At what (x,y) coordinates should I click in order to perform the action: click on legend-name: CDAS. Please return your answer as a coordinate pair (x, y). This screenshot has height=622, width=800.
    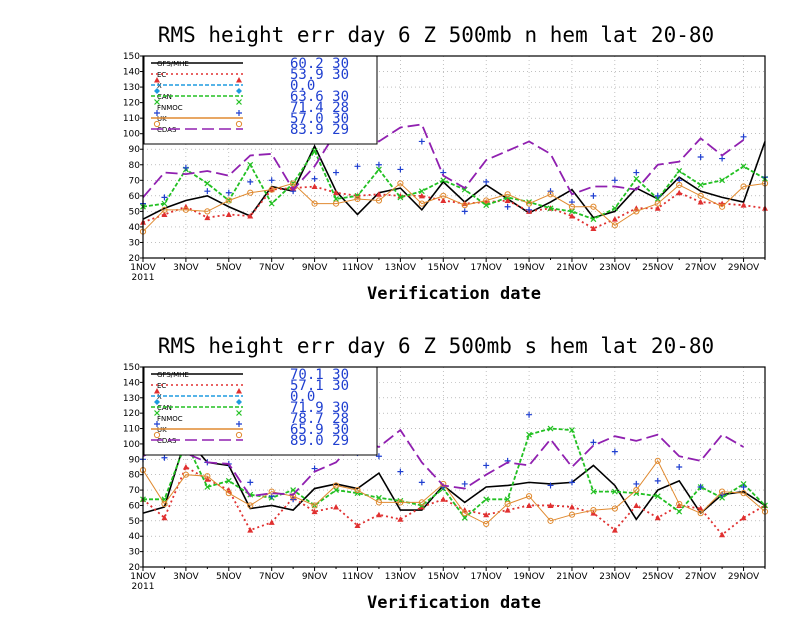
    Looking at the image, I should click on (167, 441).